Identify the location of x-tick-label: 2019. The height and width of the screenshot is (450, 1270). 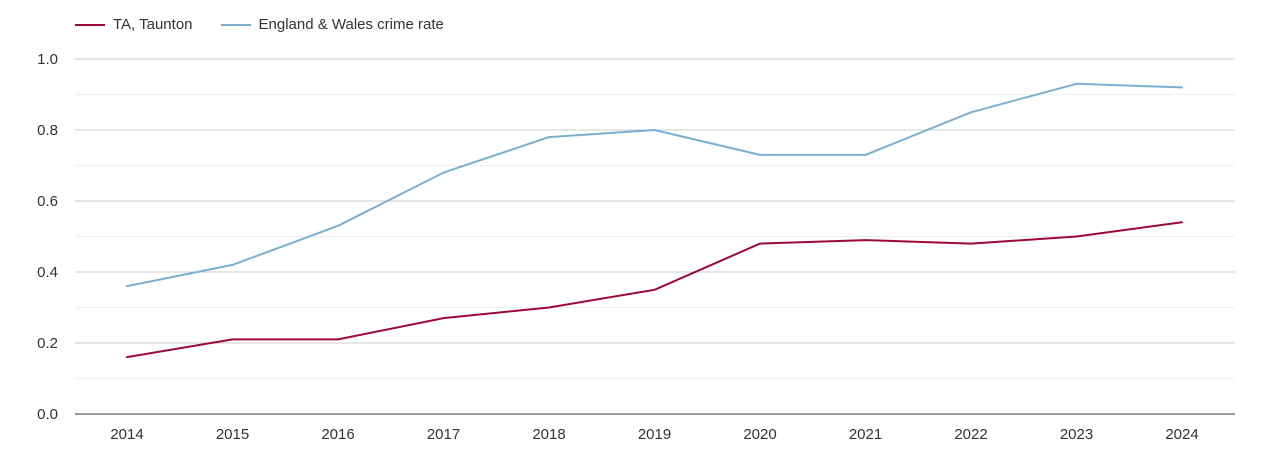
(654, 434).